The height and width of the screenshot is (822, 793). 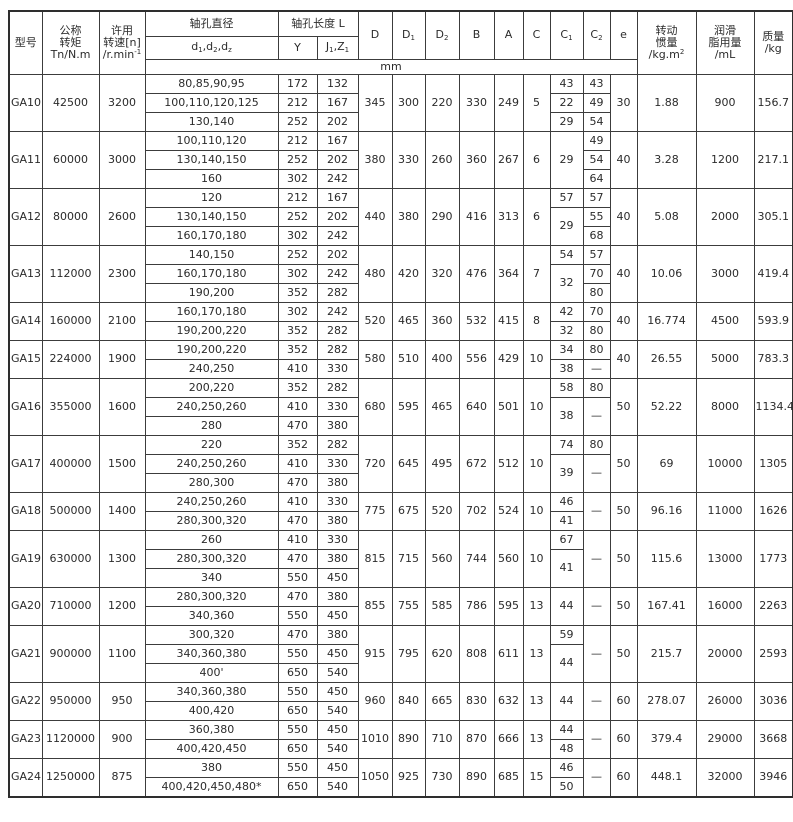 I want to click on cell-length-jz: 282, so click(x=337, y=331).